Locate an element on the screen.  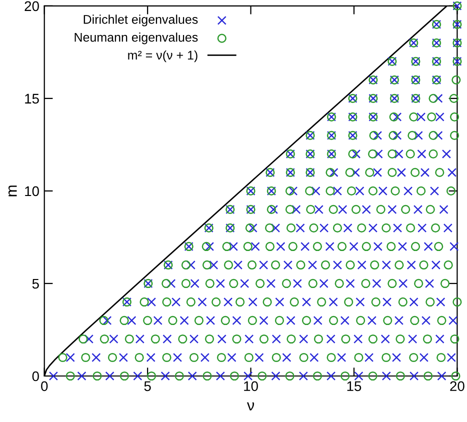
y-tick-label: 0 is located at coordinates (35, 376).